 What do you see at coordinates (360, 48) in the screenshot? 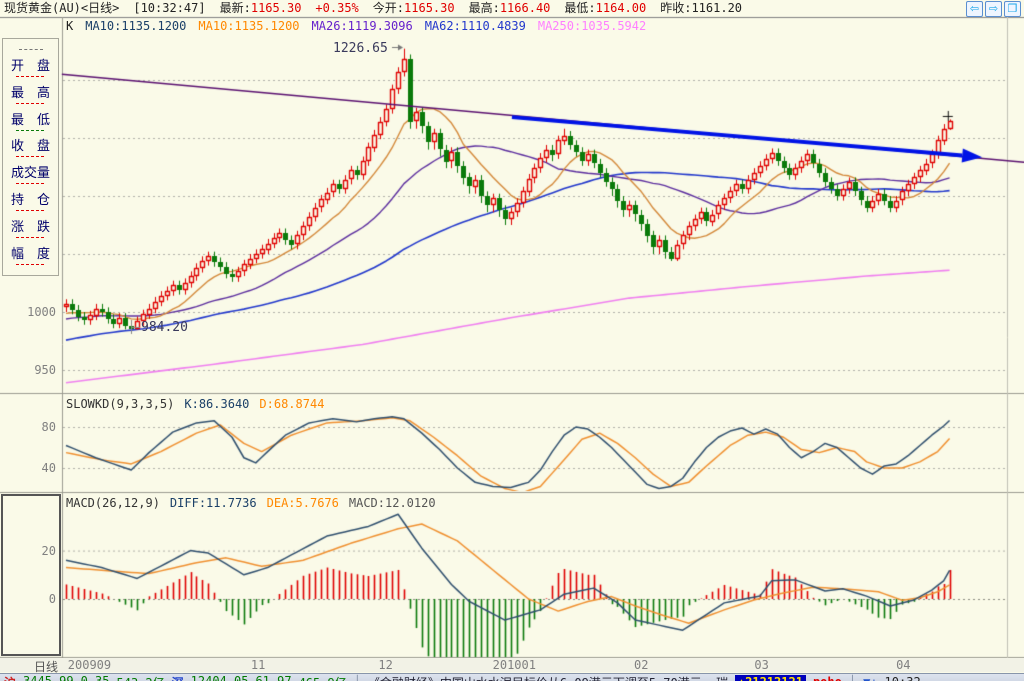
I see `peak-price-annotation: 1226.65` at bounding box center [360, 48].